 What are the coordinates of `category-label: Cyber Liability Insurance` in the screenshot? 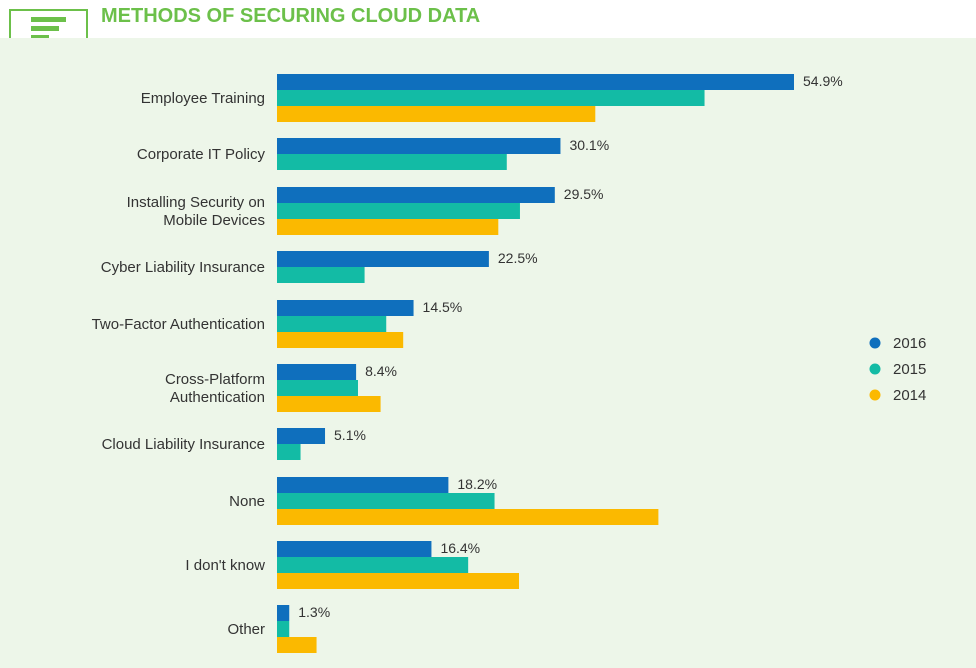 It's located at (183, 267).